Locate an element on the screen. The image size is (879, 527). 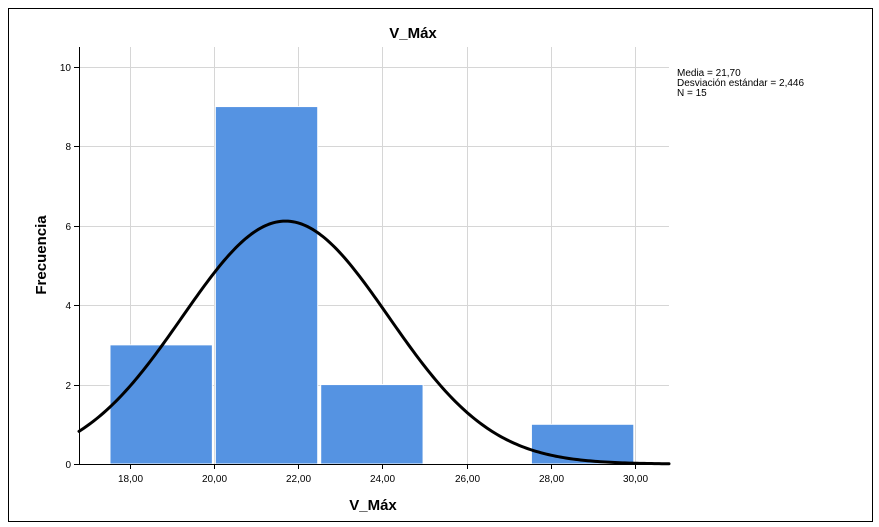
x-axis-title: V_Máx is located at coordinates (373, 505).